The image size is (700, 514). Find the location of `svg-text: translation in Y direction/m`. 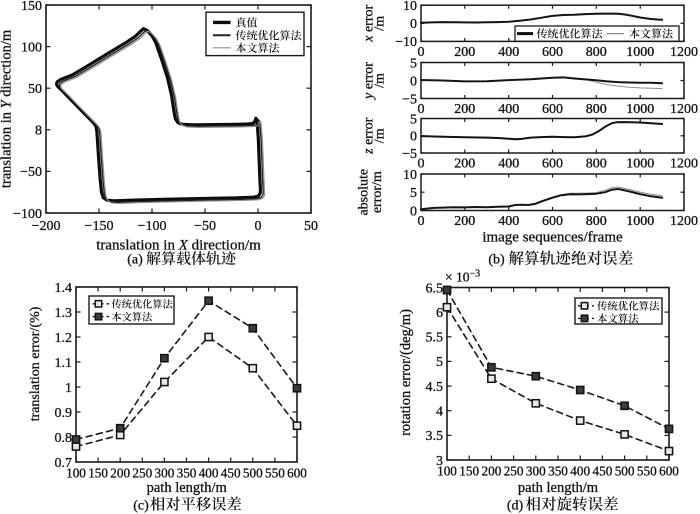

svg-text: translation in Y direction/m is located at coordinates (7, 108).